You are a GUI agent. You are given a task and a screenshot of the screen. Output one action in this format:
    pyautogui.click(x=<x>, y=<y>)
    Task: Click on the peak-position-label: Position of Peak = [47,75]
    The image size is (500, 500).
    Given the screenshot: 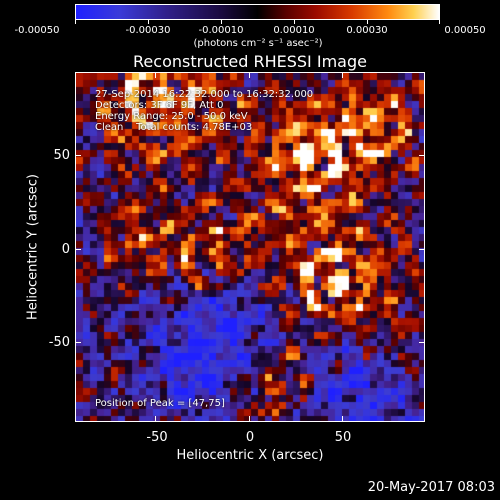 What is the action you would take?
    pyautogui.click(x=160, y=403)
    